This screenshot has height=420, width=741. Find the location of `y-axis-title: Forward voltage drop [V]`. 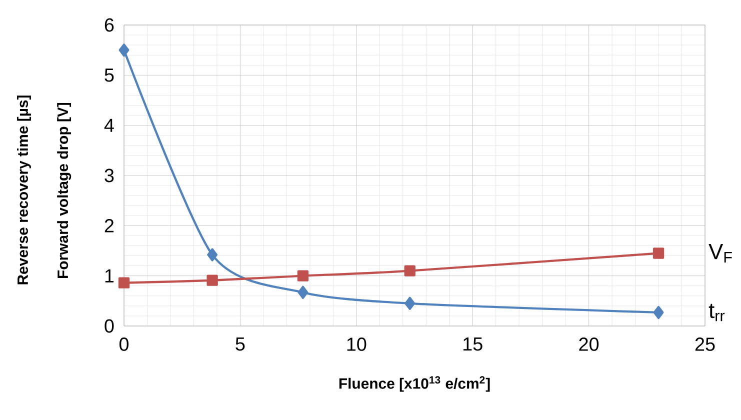

y-axis-title: Forward voltage drop [V] is located at coordinates (64, 190).